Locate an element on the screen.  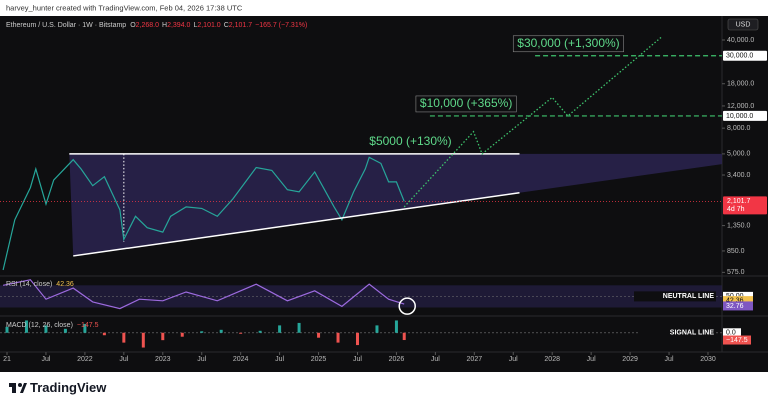
x-tick-label: 2026 is located at coordinates (397, 359).